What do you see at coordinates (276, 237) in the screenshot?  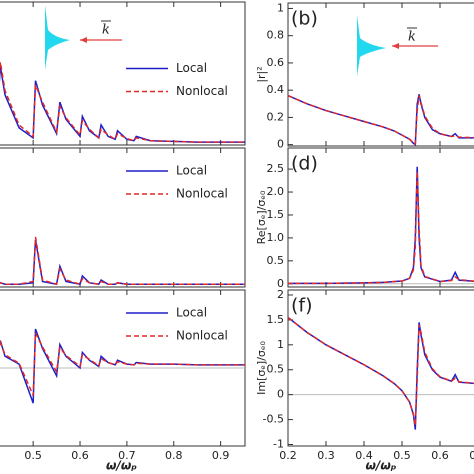 I see `y-tick-label: 1.0` at bounding box center [276, 237].